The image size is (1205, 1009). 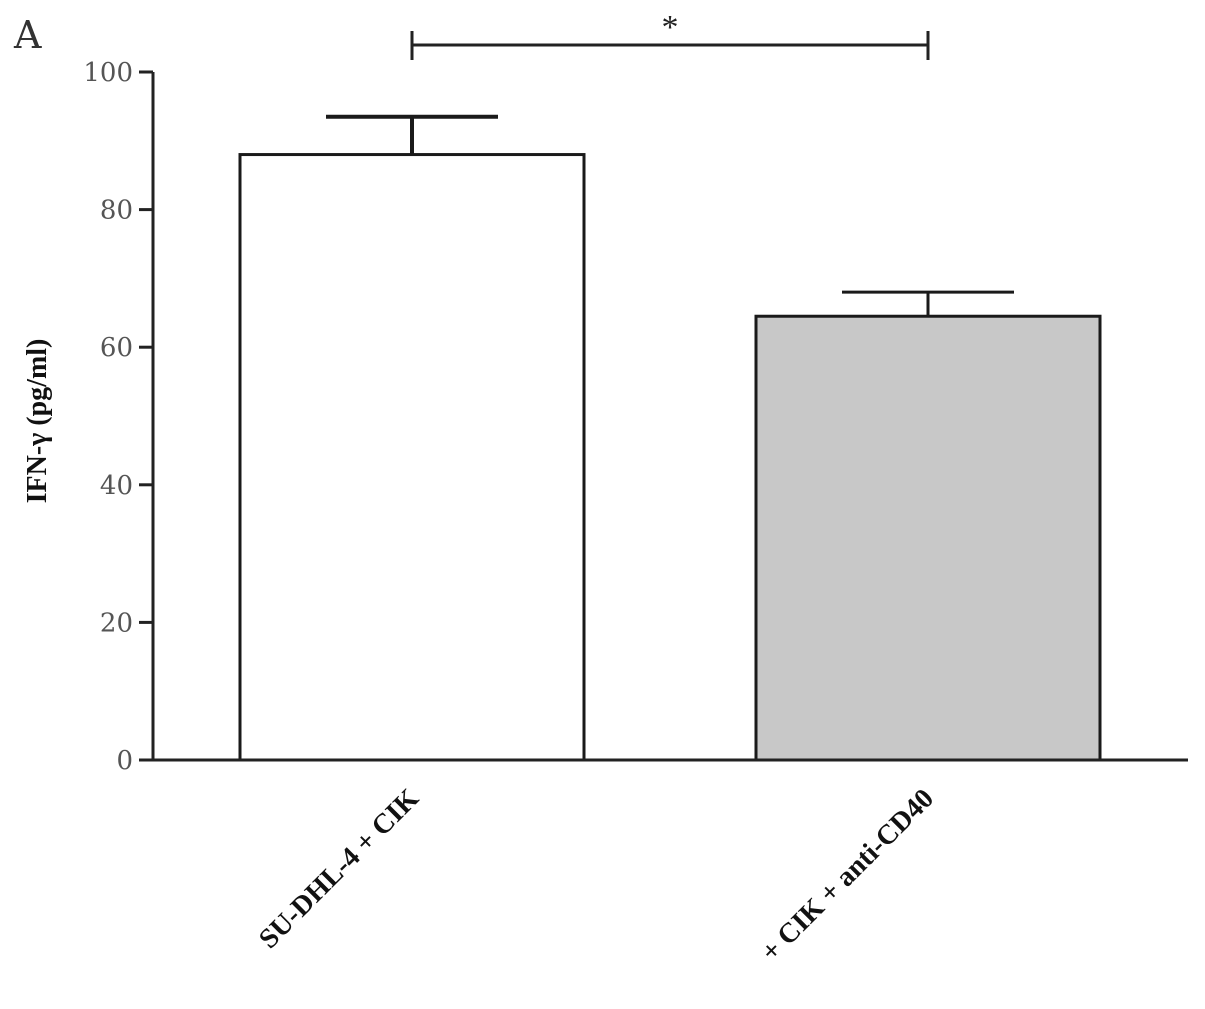 What do you see at coordinates (670, 27) in the screenshot?
I see `significance-label: *` at bounding box center [670, 27].